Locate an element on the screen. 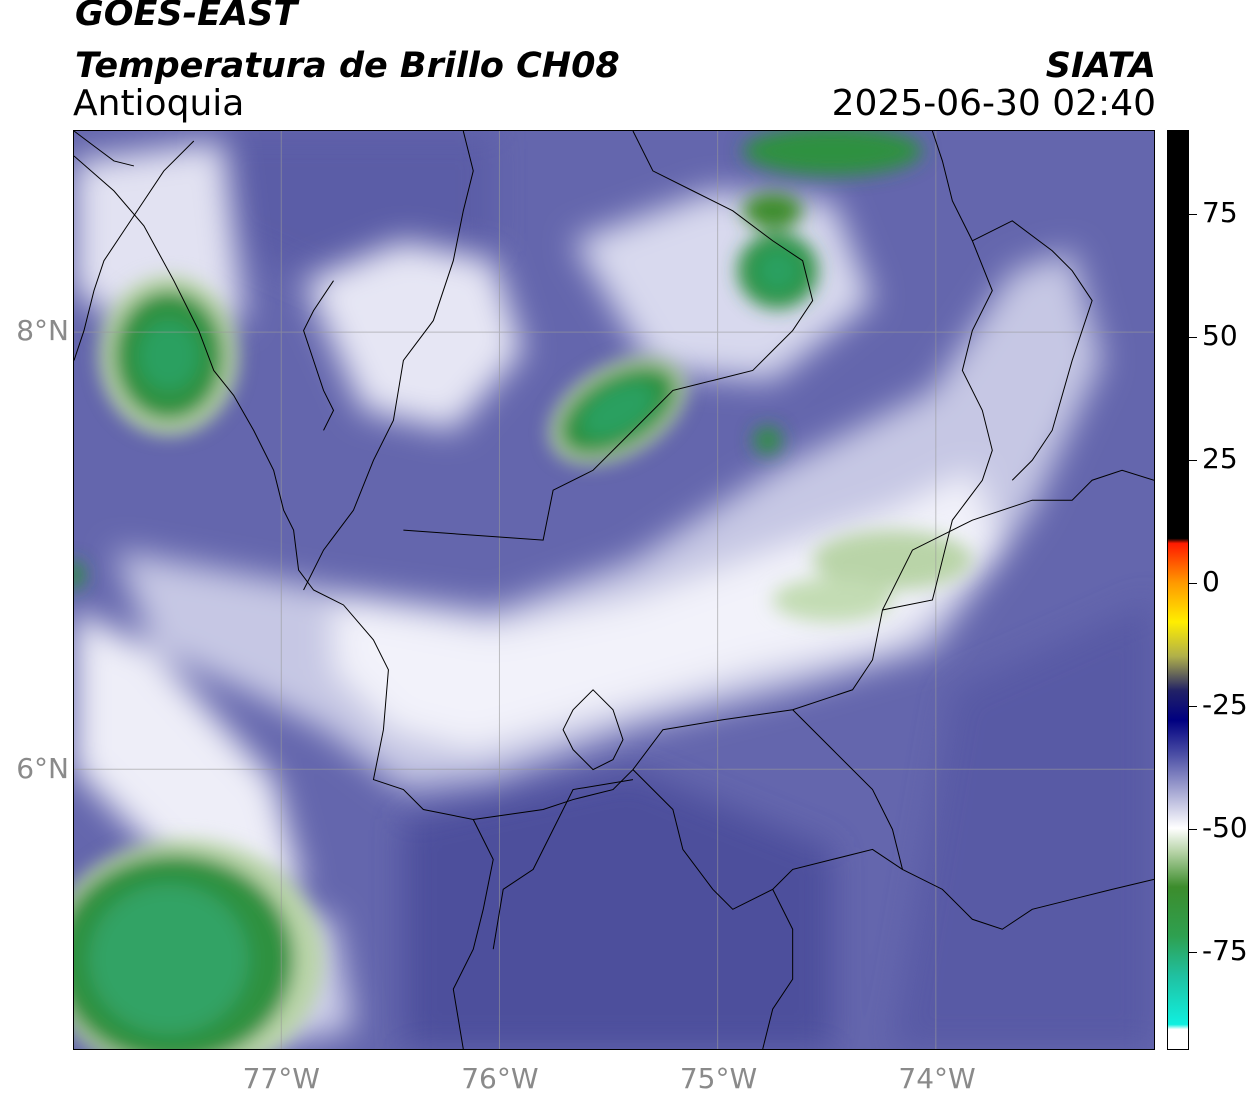 This screenshot has height=1099, width=1252. satellite-title: GOES-EAST is located at coordinates (186, 17).